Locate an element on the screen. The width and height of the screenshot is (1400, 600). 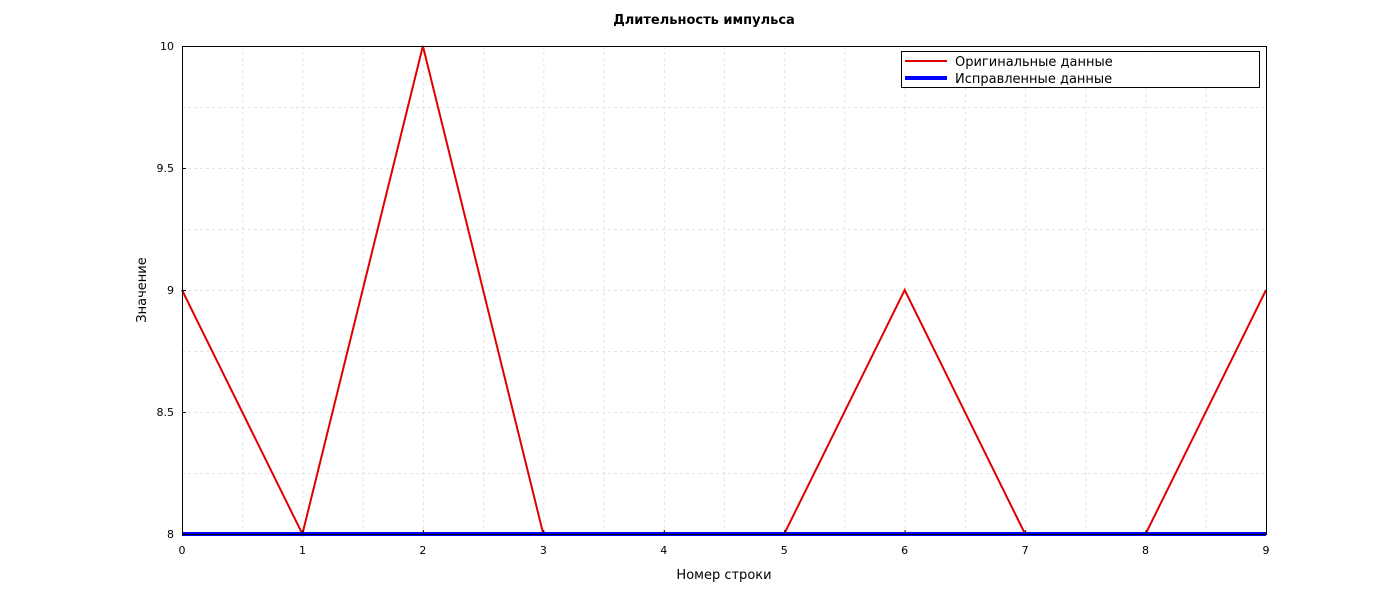
x-tick-label: 7 is located at coordinates (1025, 550).